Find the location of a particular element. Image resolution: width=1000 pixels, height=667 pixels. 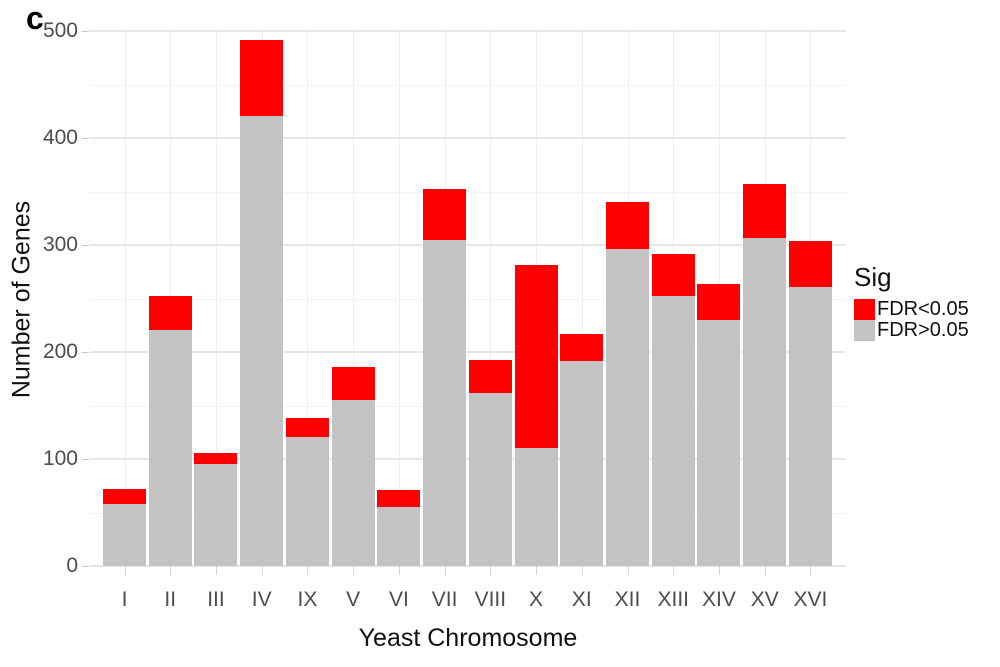

legend-entry: FDR>0.05 is located at coordinates (927, 330).